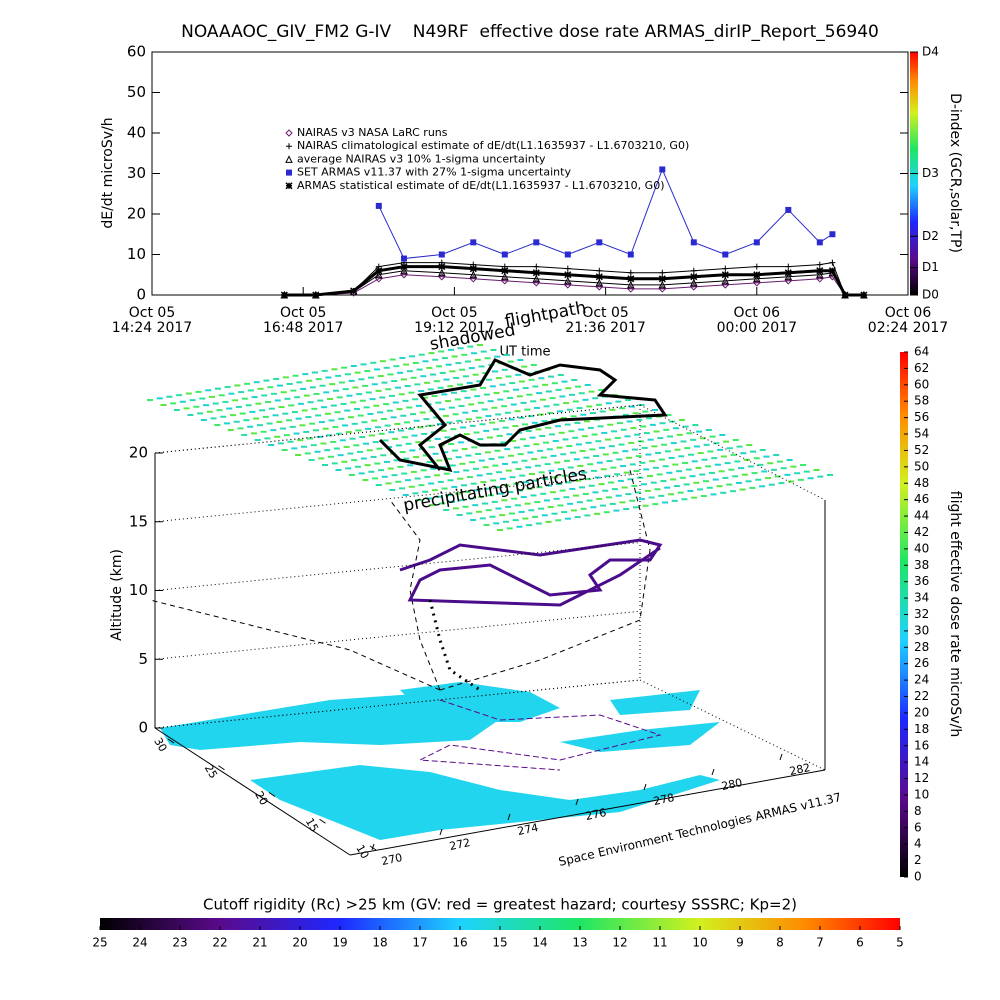 This screenshot has width=1000, height=1000. Describe the element at coordinates (454, 645) in the screenshot. I see `flight-ascent` at that location.